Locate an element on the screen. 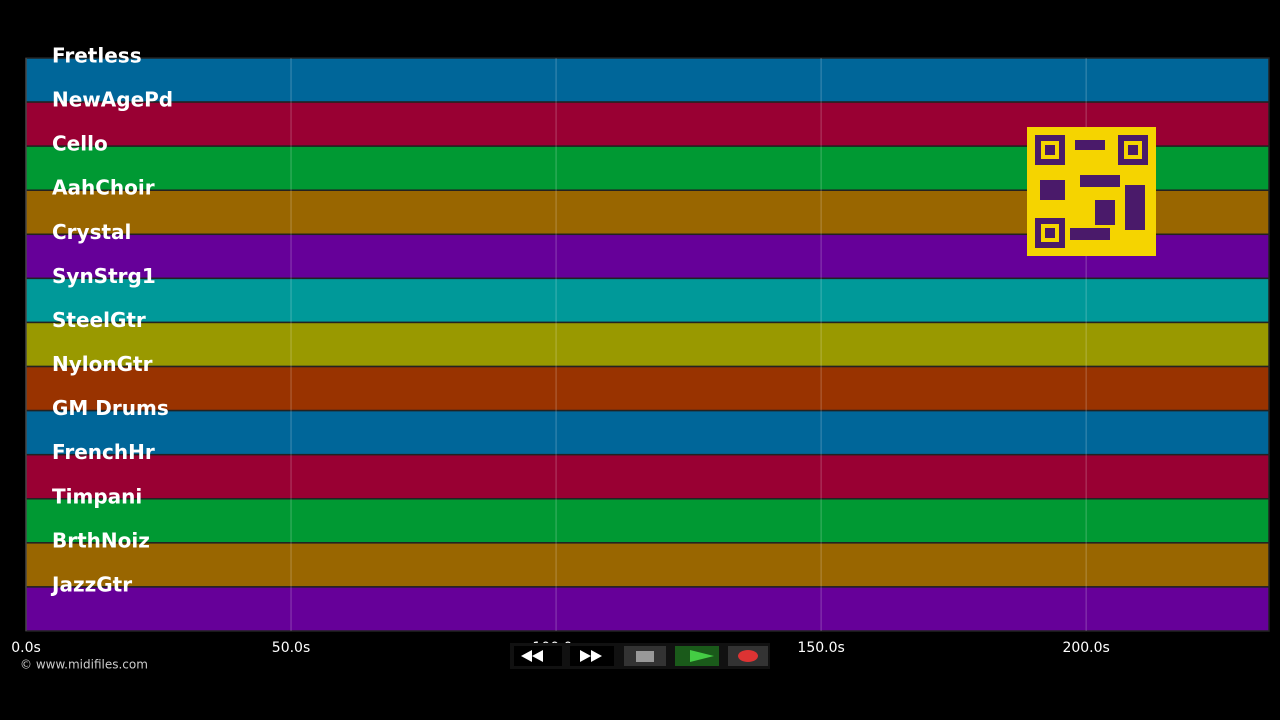  time-tick-label: 50.0s is located at coordinates (291, 648).